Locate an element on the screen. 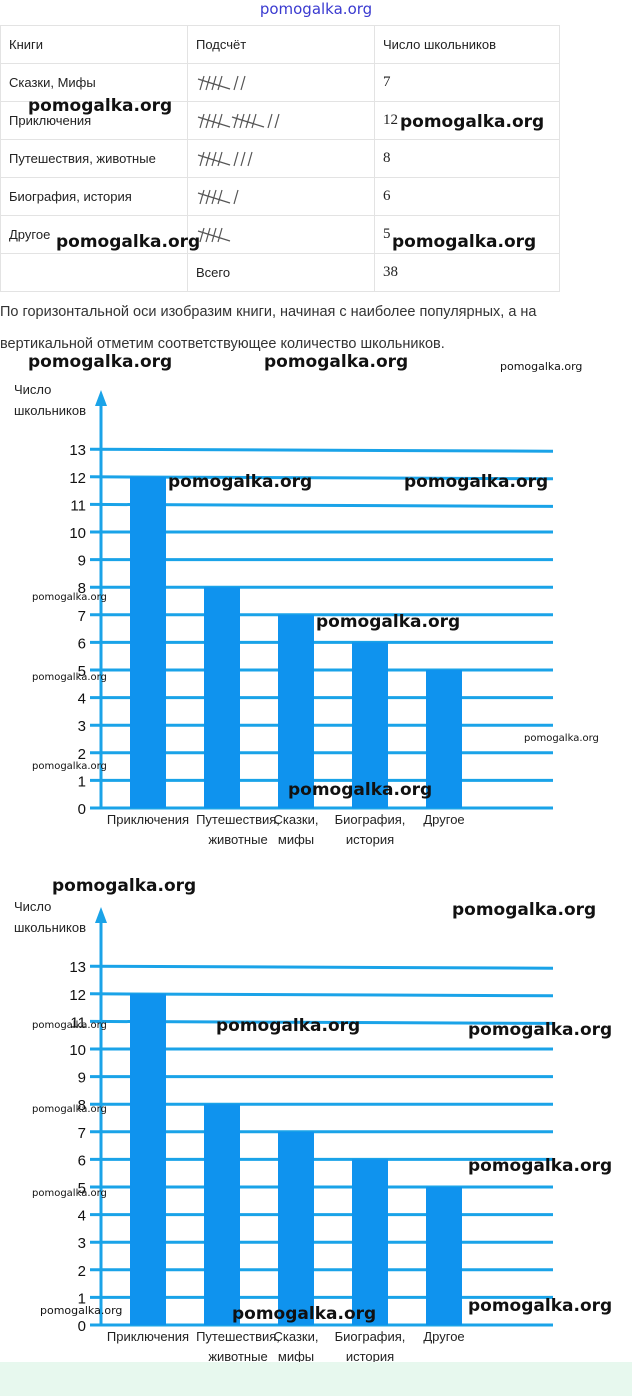 This screenshot has height=1396, width=632. y-tick-label: 7 is located at coordinates (82, 616).